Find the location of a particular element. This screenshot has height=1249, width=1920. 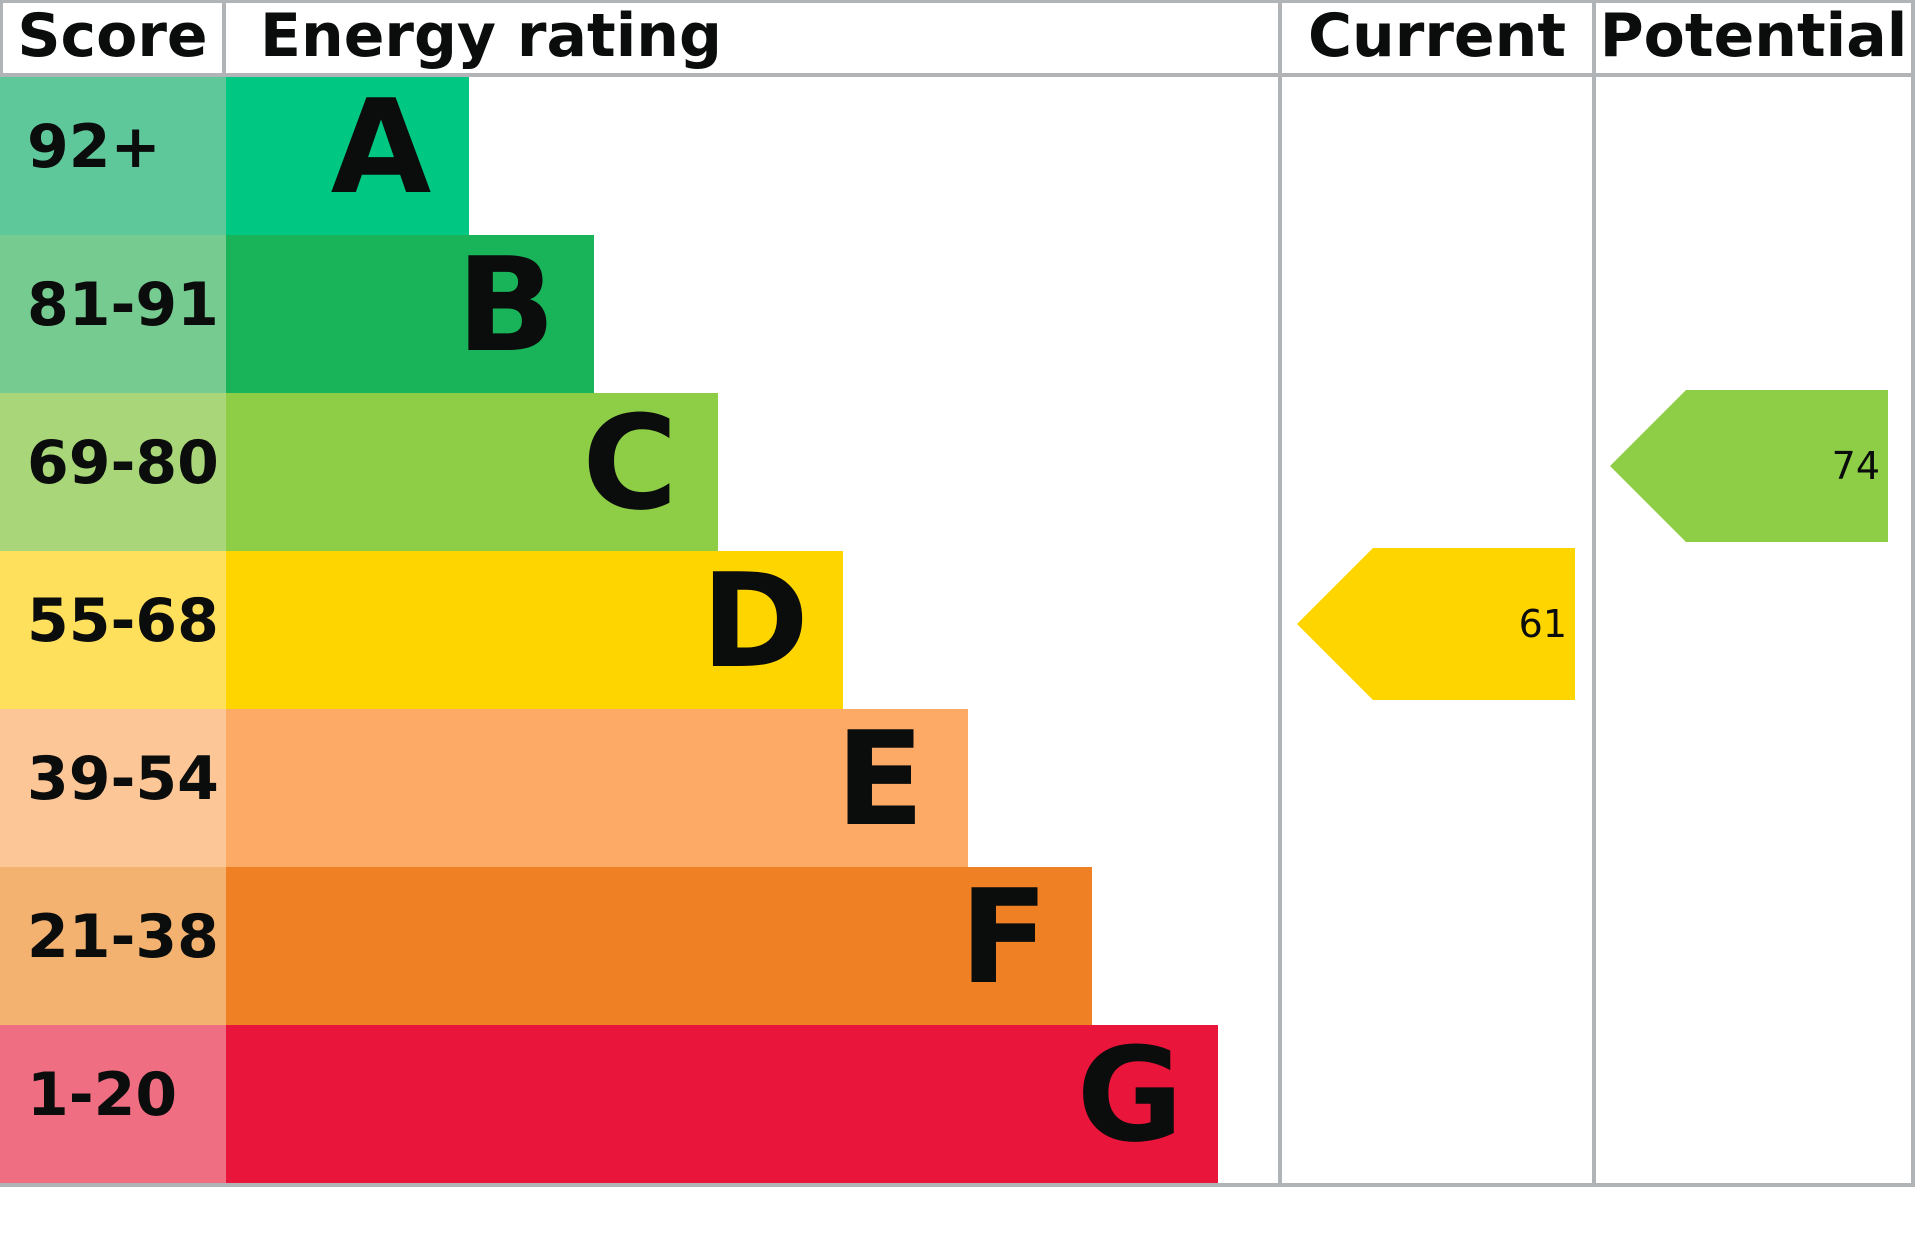

band-score-range: 21-38 is located at coordinates (123, 937).